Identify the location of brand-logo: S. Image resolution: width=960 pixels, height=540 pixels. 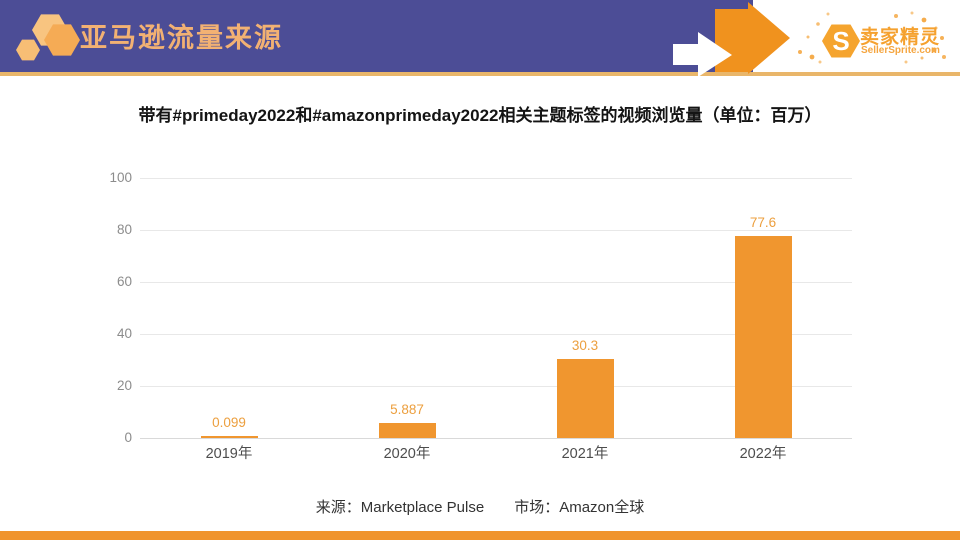
(872, 37).